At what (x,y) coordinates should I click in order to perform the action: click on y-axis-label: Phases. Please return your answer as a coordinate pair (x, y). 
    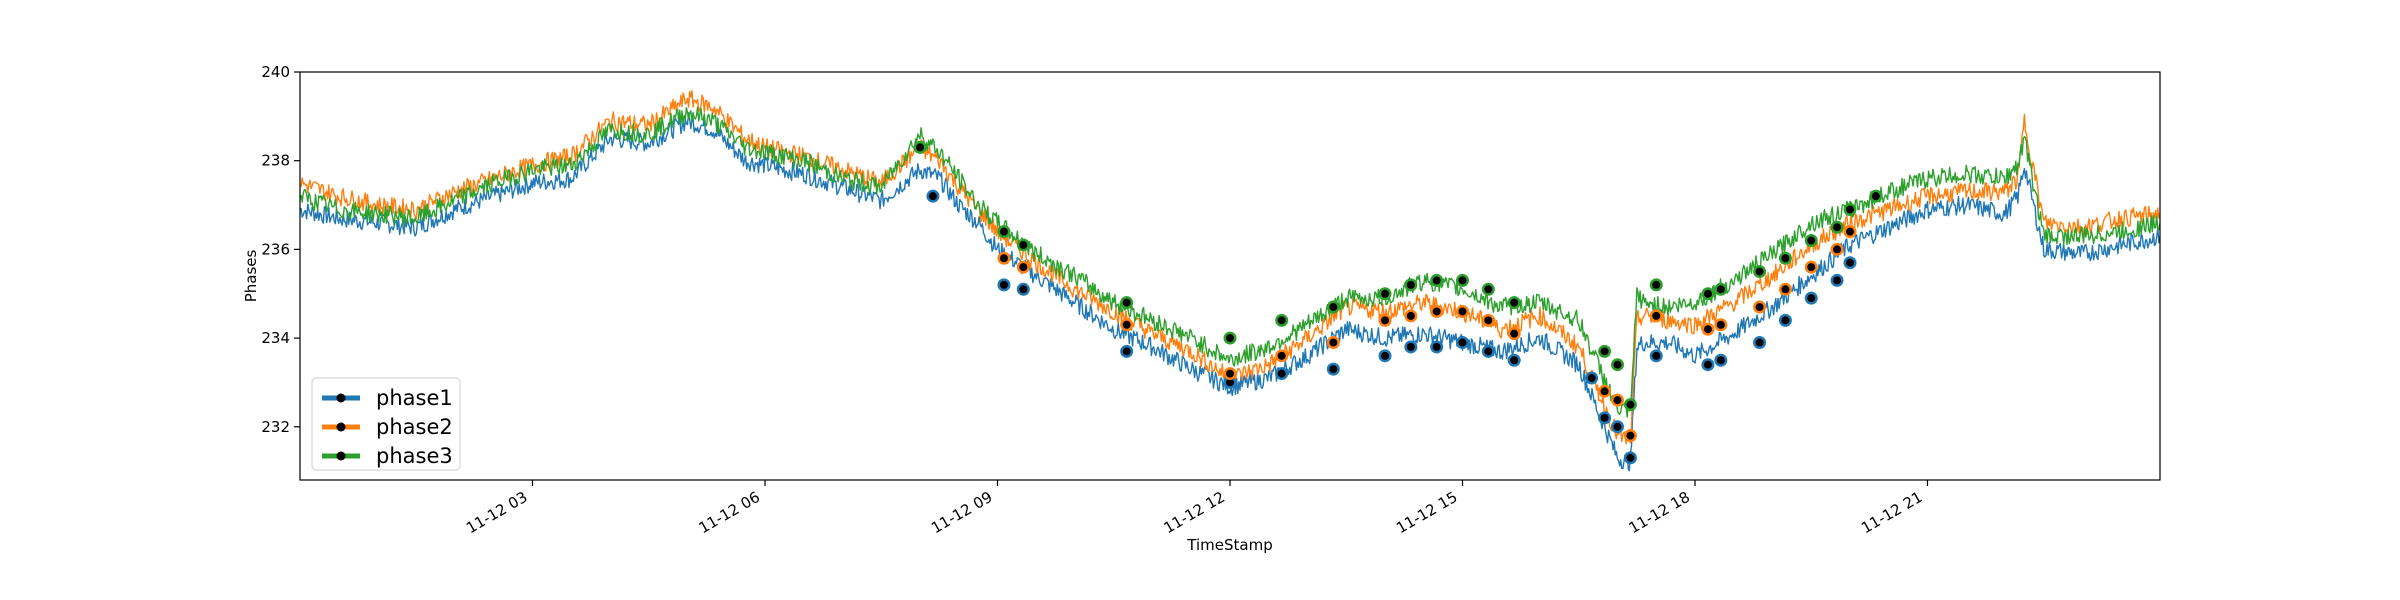
    Looking at the image, I should click on (251, 276).